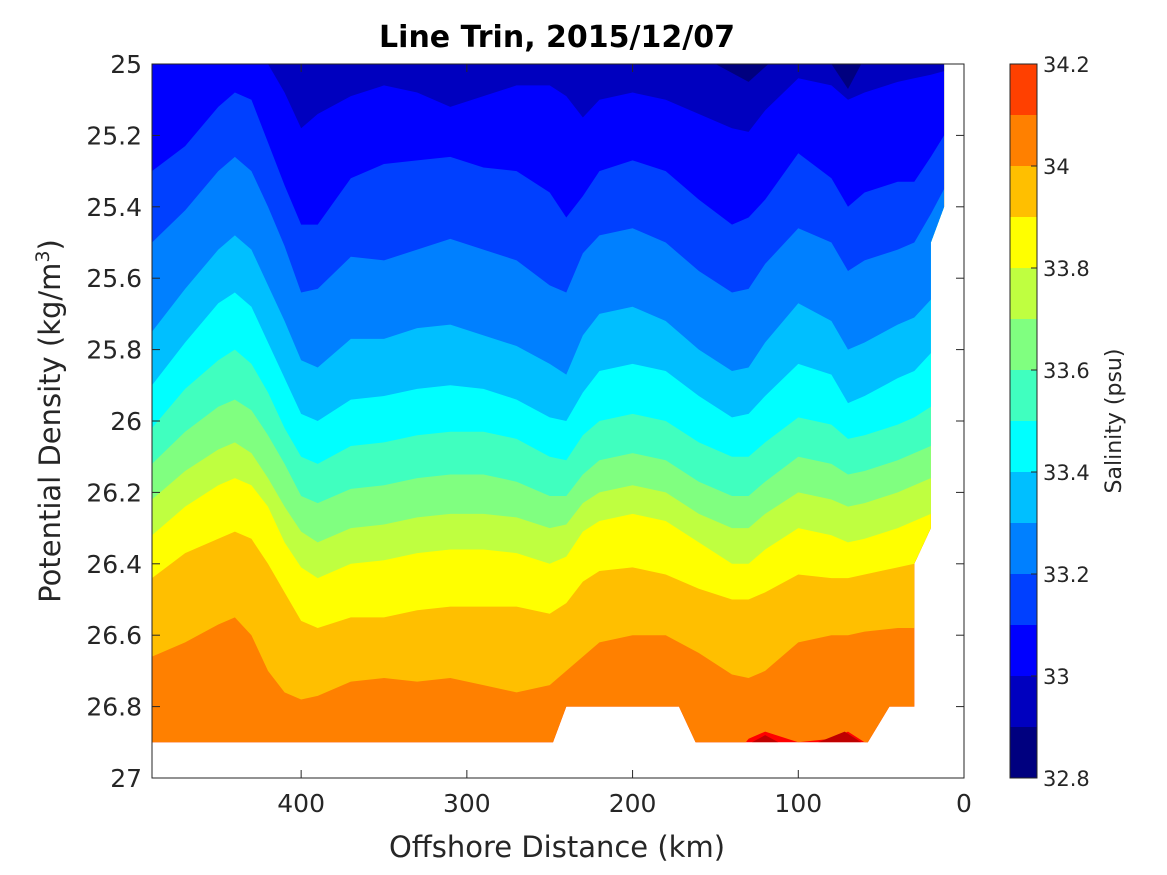 This screenshot has height=875, width=1167. I want to click on y-axis-label: Potential Density (kg/m3), so click(49, 421).